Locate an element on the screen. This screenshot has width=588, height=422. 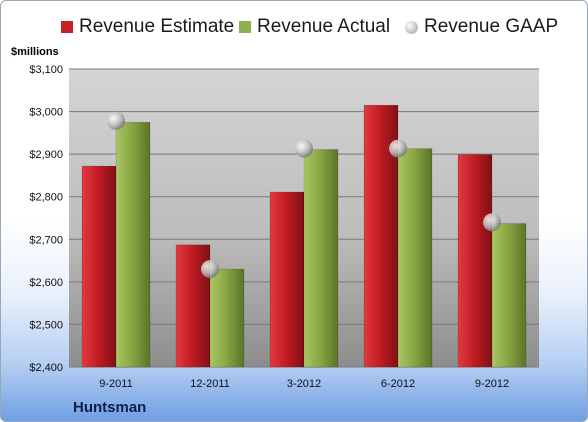
y-tick-label: $2,900 is located at coordinates (46, 155).